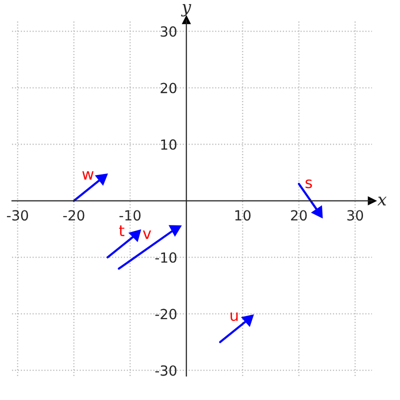 This screenshot has height=400, width=400. Describe the element at coordinates (186, 10) in the screenshot. I see `y-axis-title: y` at that location.